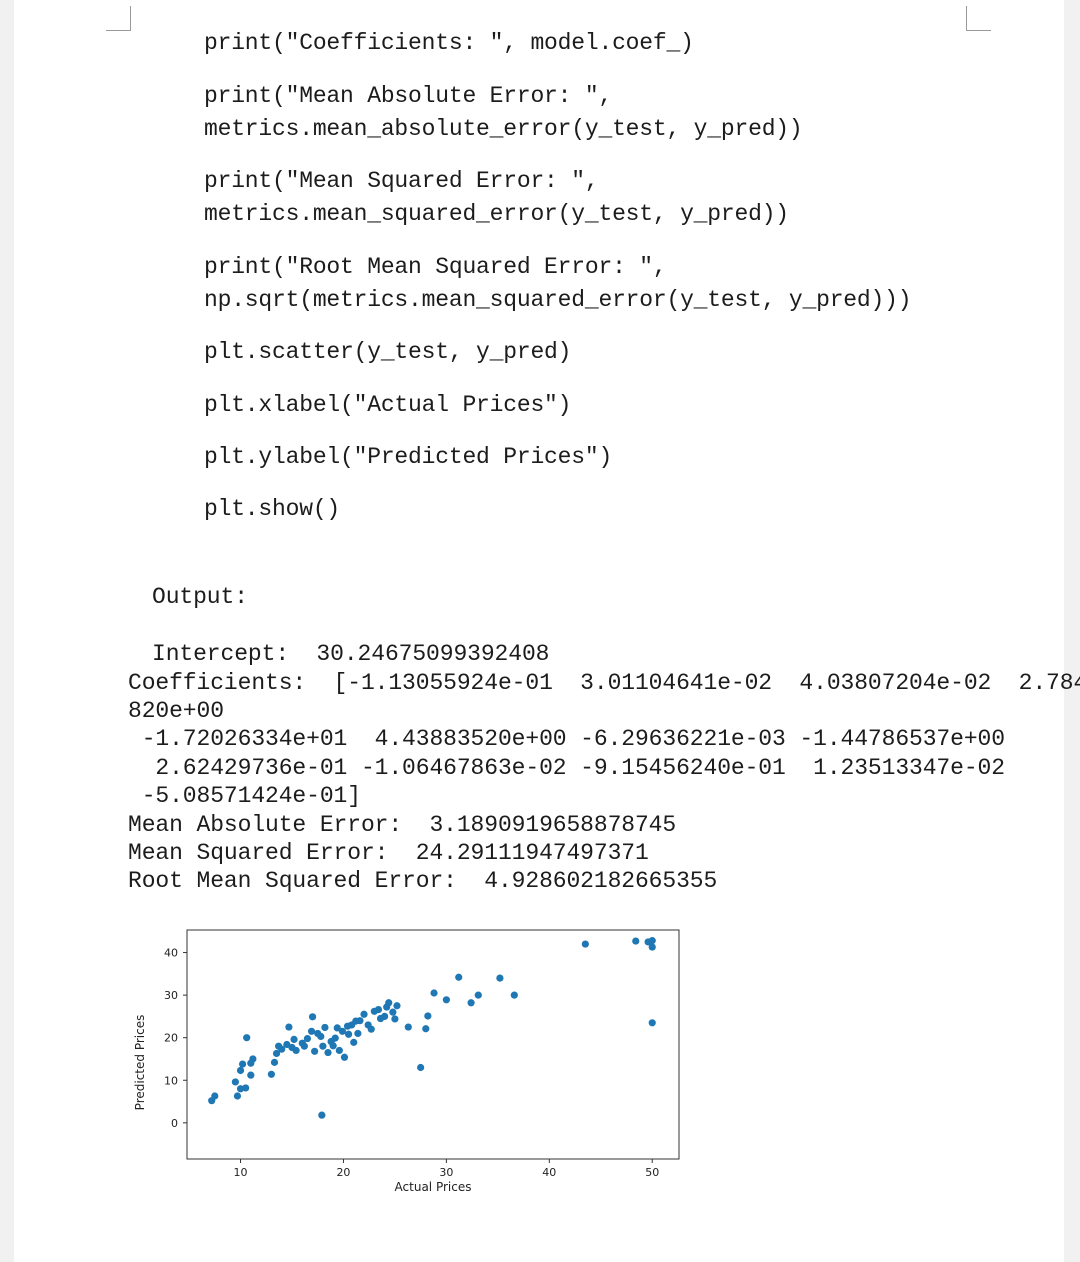 The height and width of the screenshot is (1262, 1080). Describe the element at coordinates (200, 597) in the screenshot. I see `output-heading: Output:` at that location.